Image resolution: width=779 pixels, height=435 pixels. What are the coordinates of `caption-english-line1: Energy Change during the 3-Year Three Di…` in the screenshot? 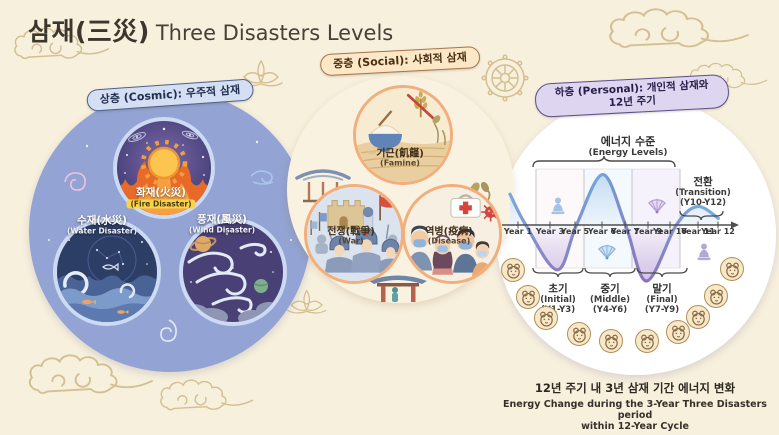 It's located at (635, 410).